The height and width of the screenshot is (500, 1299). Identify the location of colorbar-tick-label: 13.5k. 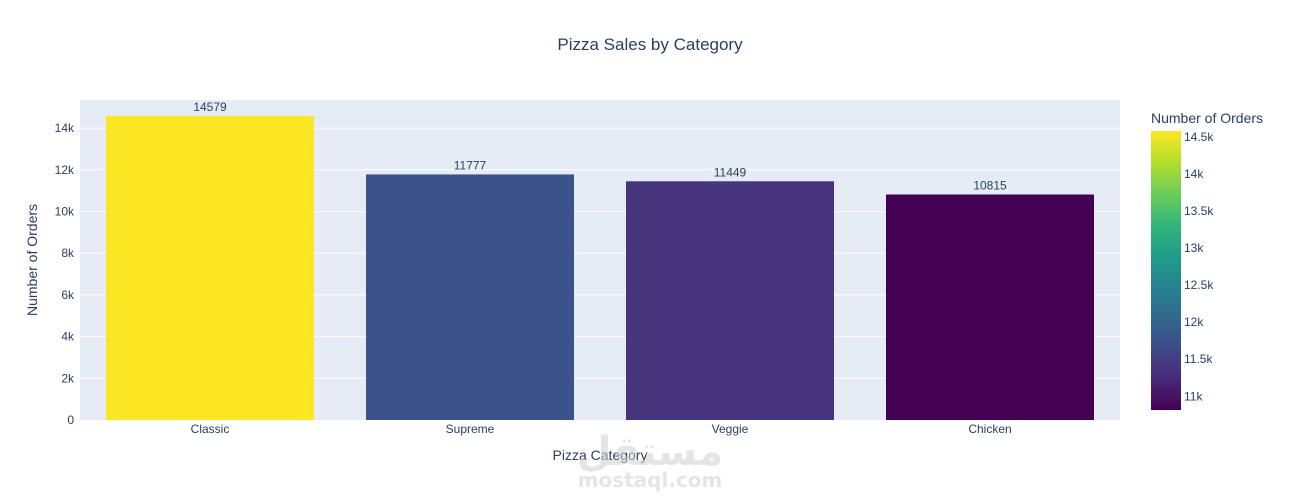
(1199, 211).